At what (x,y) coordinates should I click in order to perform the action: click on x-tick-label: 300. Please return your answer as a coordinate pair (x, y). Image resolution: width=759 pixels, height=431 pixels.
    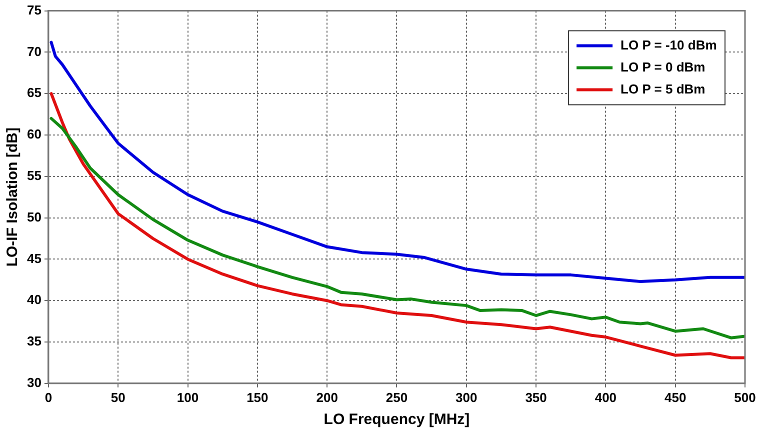
    Looking at the image, I should click on (467, 397).